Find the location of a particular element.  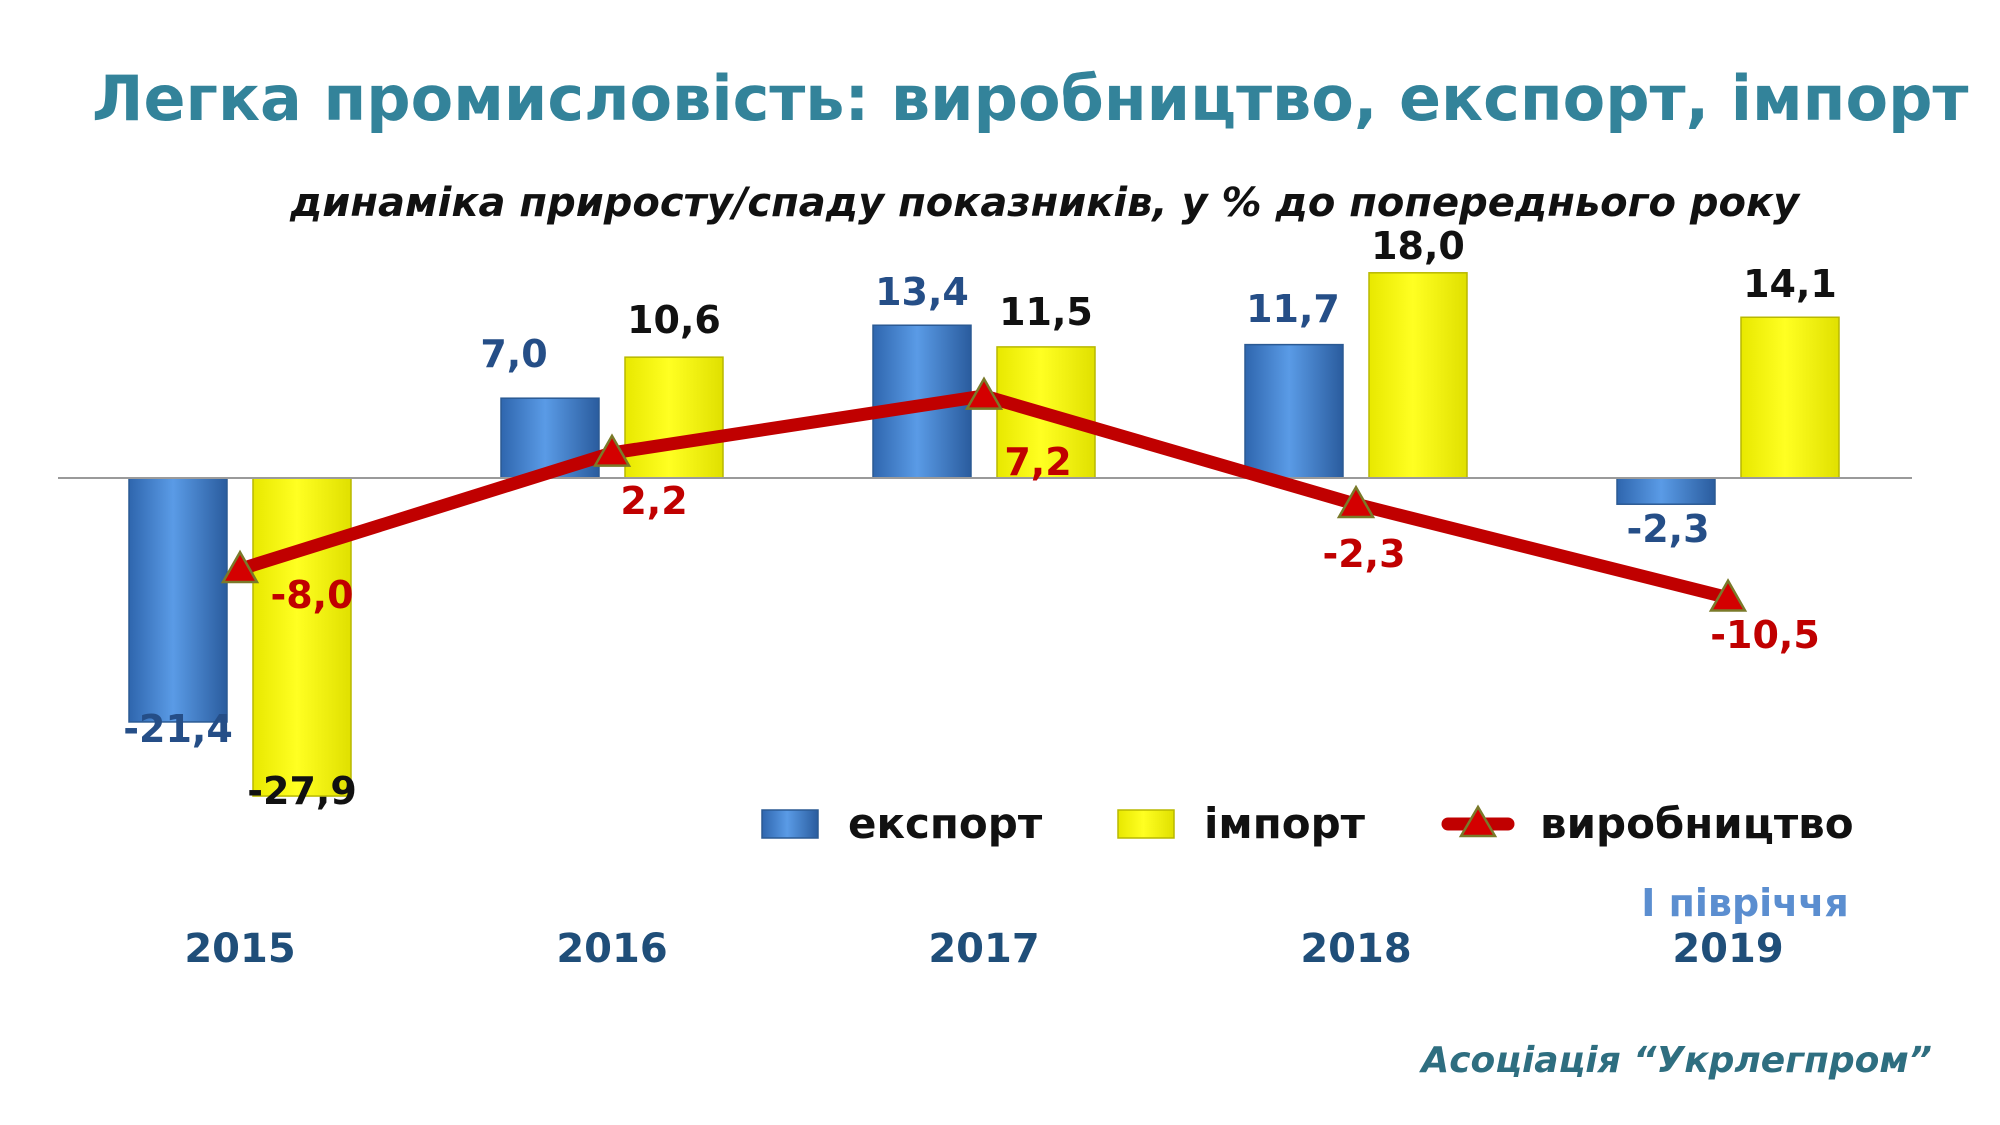

category-label-2015: 2015 is located at coordinates (239, 949).